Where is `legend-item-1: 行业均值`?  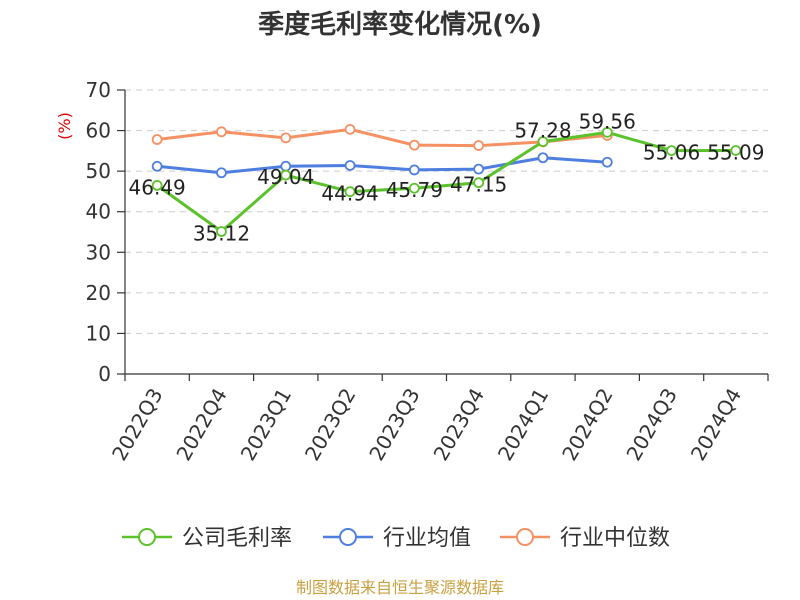
legend-item-1: 行业均值 is located at coordinates (397, 538).